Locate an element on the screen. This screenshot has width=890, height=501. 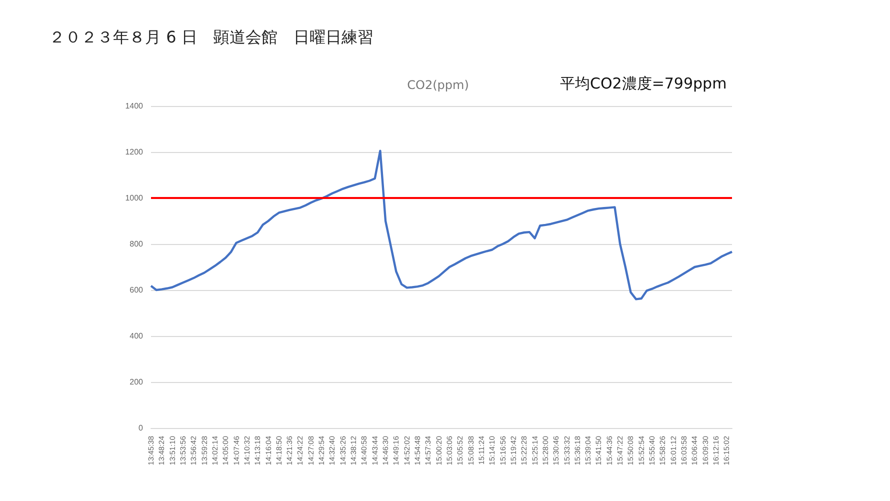
y-tick-label: 800 is located at coordinates (137, 244).